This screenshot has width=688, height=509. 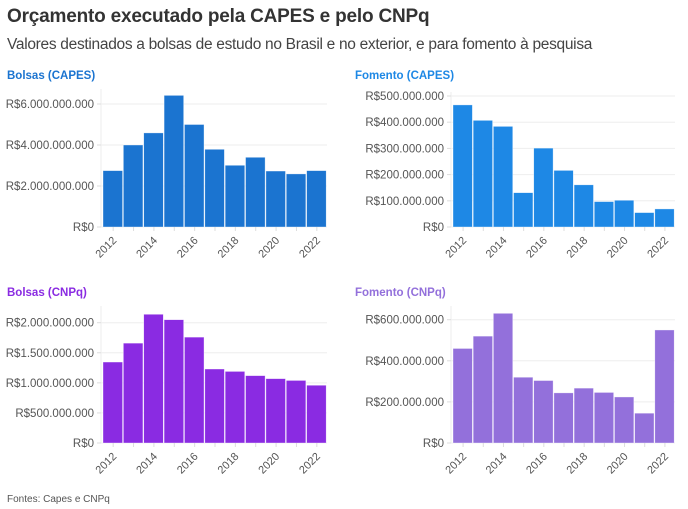 What do you see at coordinates (50, 146) in the screenshot?
I see `y-tick-label: R$4.000.000.000` at bounding box center [50, 146].